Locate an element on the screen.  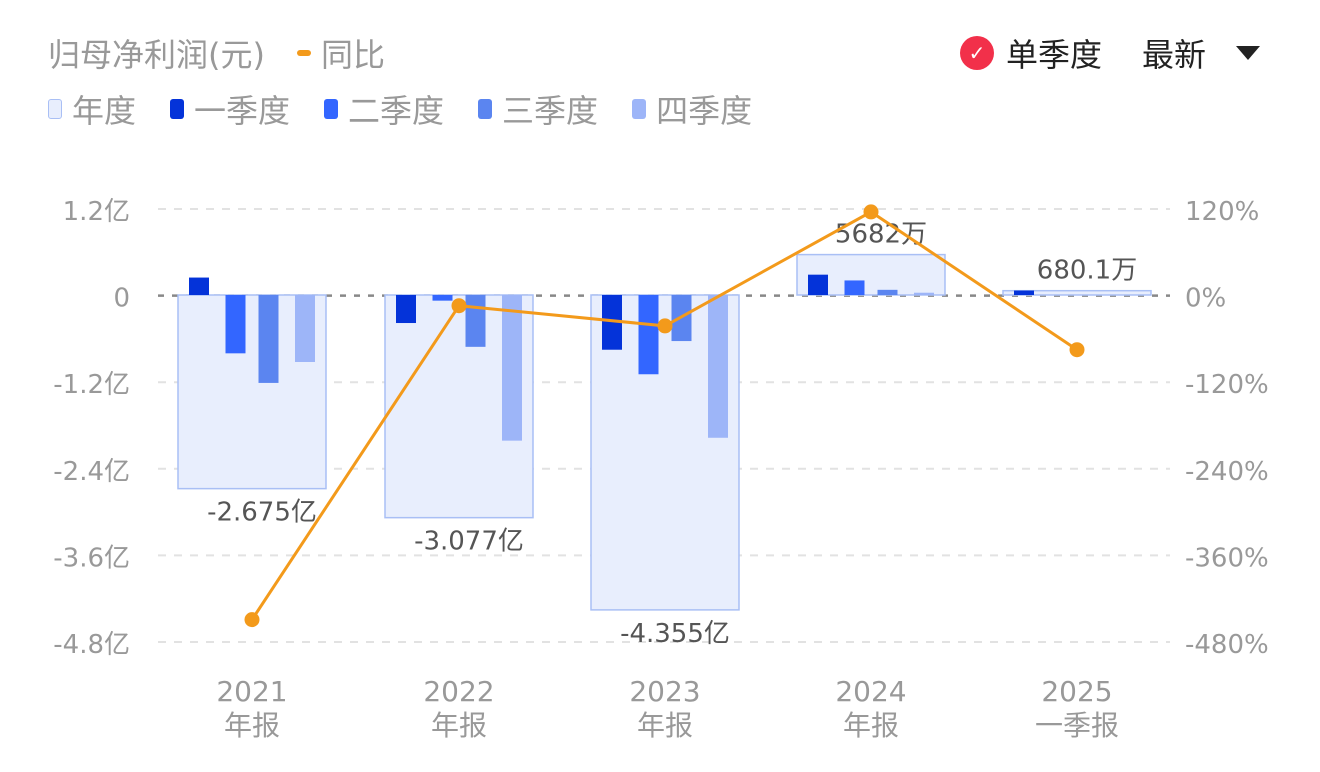
legend-q1: 一季度 is located at coordinates (230, 109).